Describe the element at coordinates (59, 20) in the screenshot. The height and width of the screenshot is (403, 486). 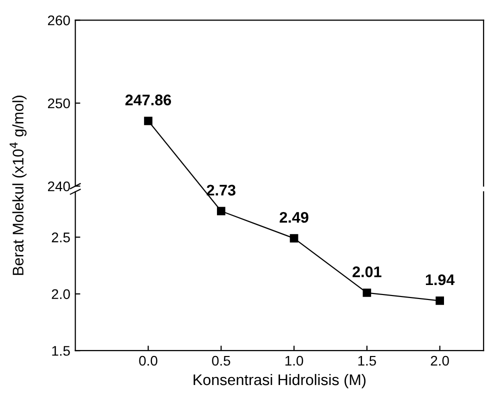
I see `y-tick-label: 260` at that location.